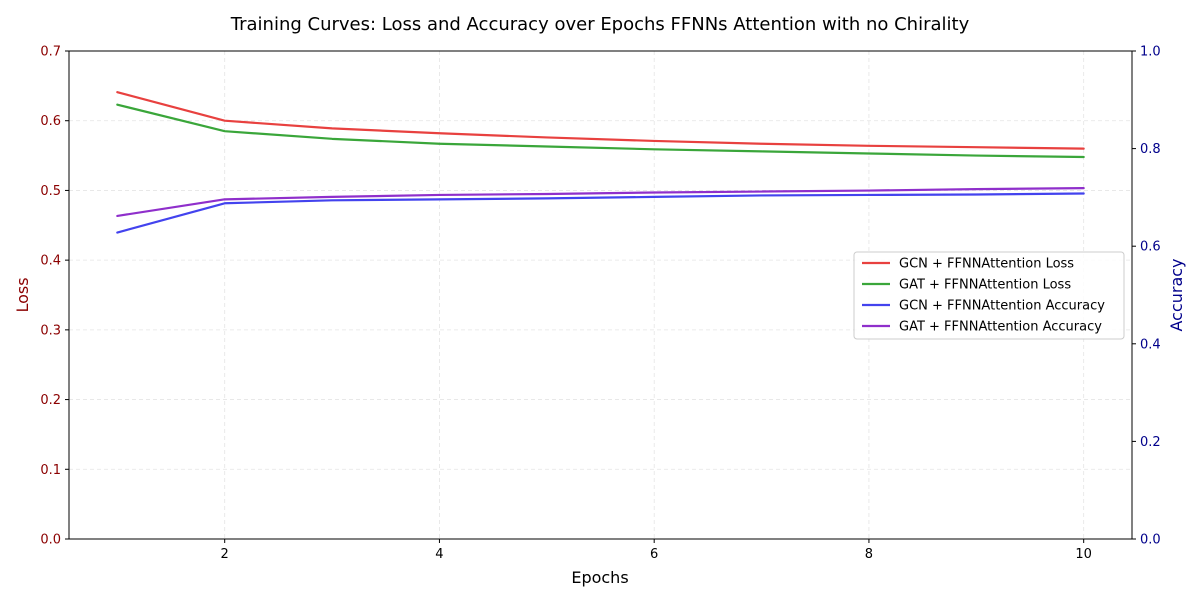 The width and height of the screenshot is (1200, 600). What do you see at coordinates (50, 52) in the screenshot?
I see `left-y-tick-label: 0.7` at bounding box center [50, 52].